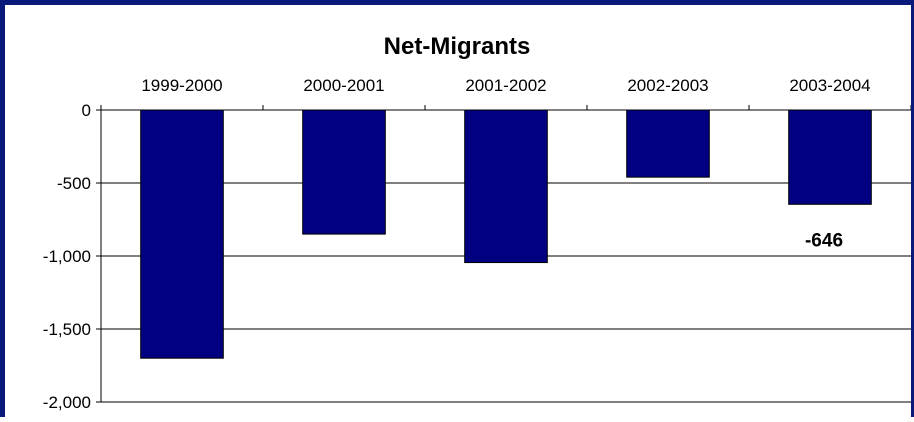 The image size is (914, 422). What do you see at coordinates (86, 110) in the screenshot?
I see `y-tick-label: 0` at bounding box center [86, 110].